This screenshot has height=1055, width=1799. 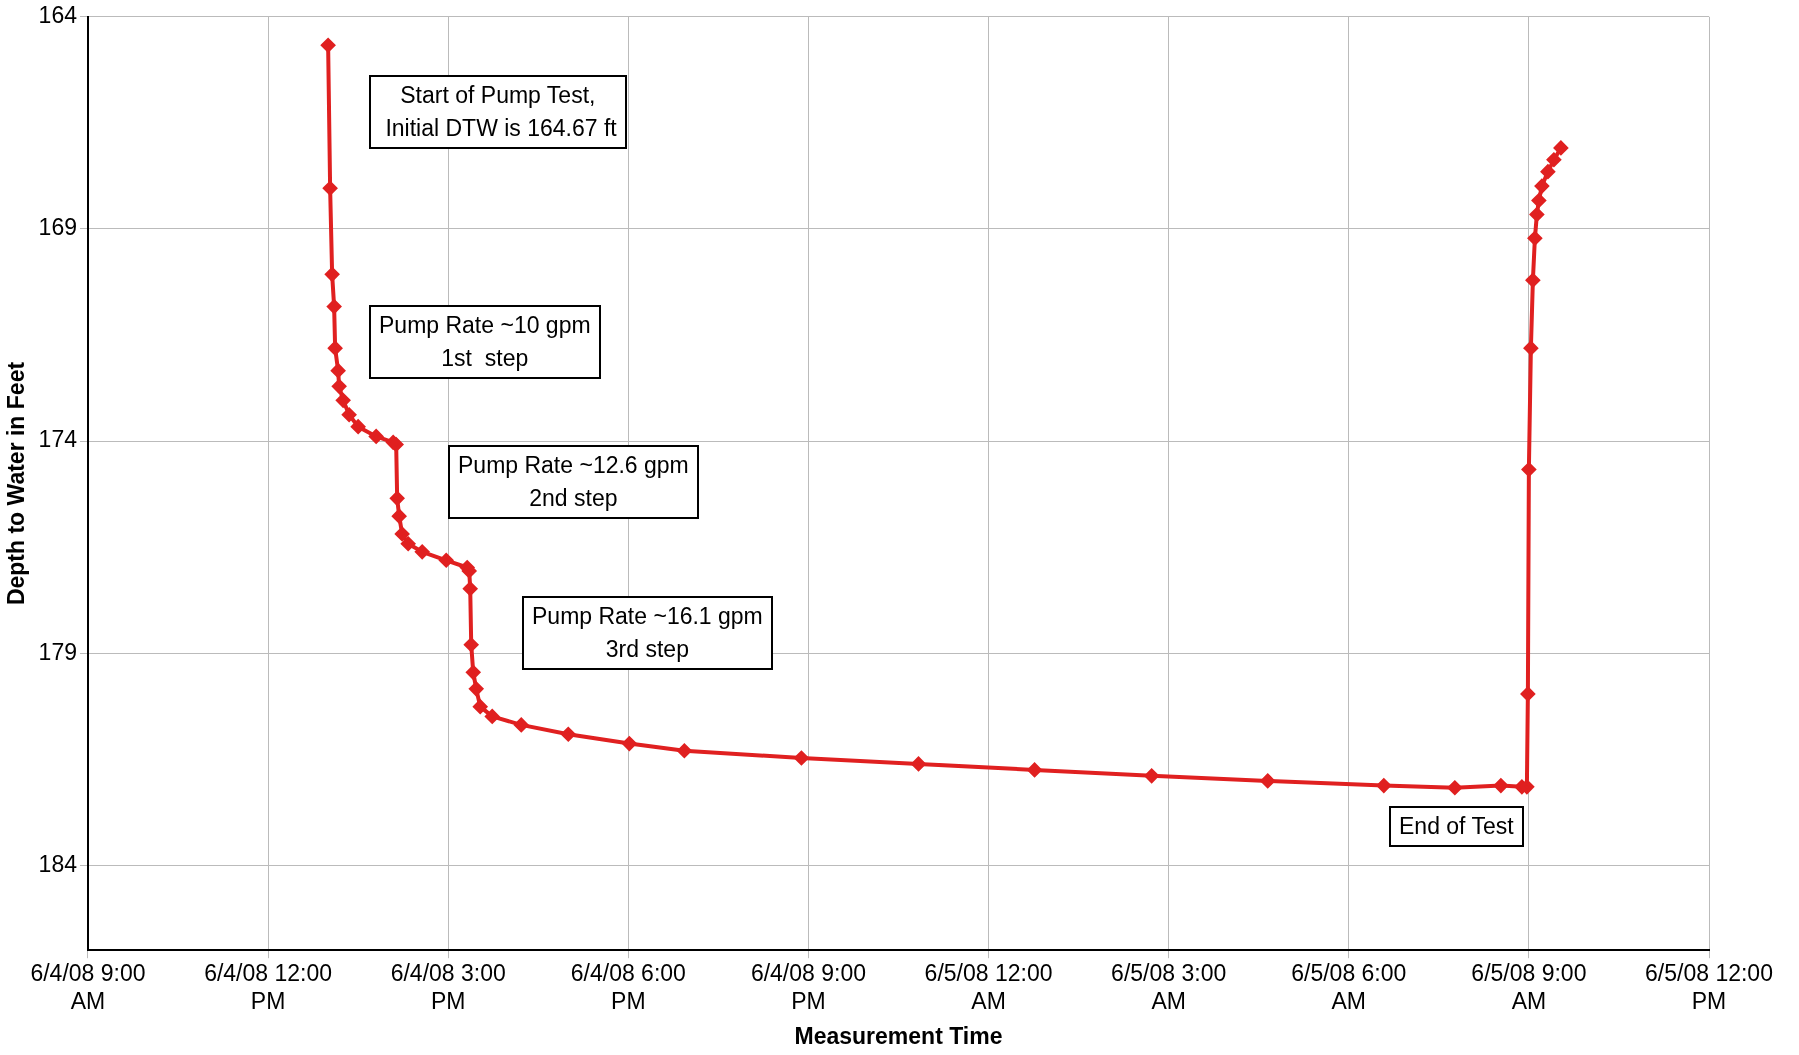 I want to click on annotation: Start of Pump Test, Initial DTW is 164.67 ft, so click(x=498, y=112).